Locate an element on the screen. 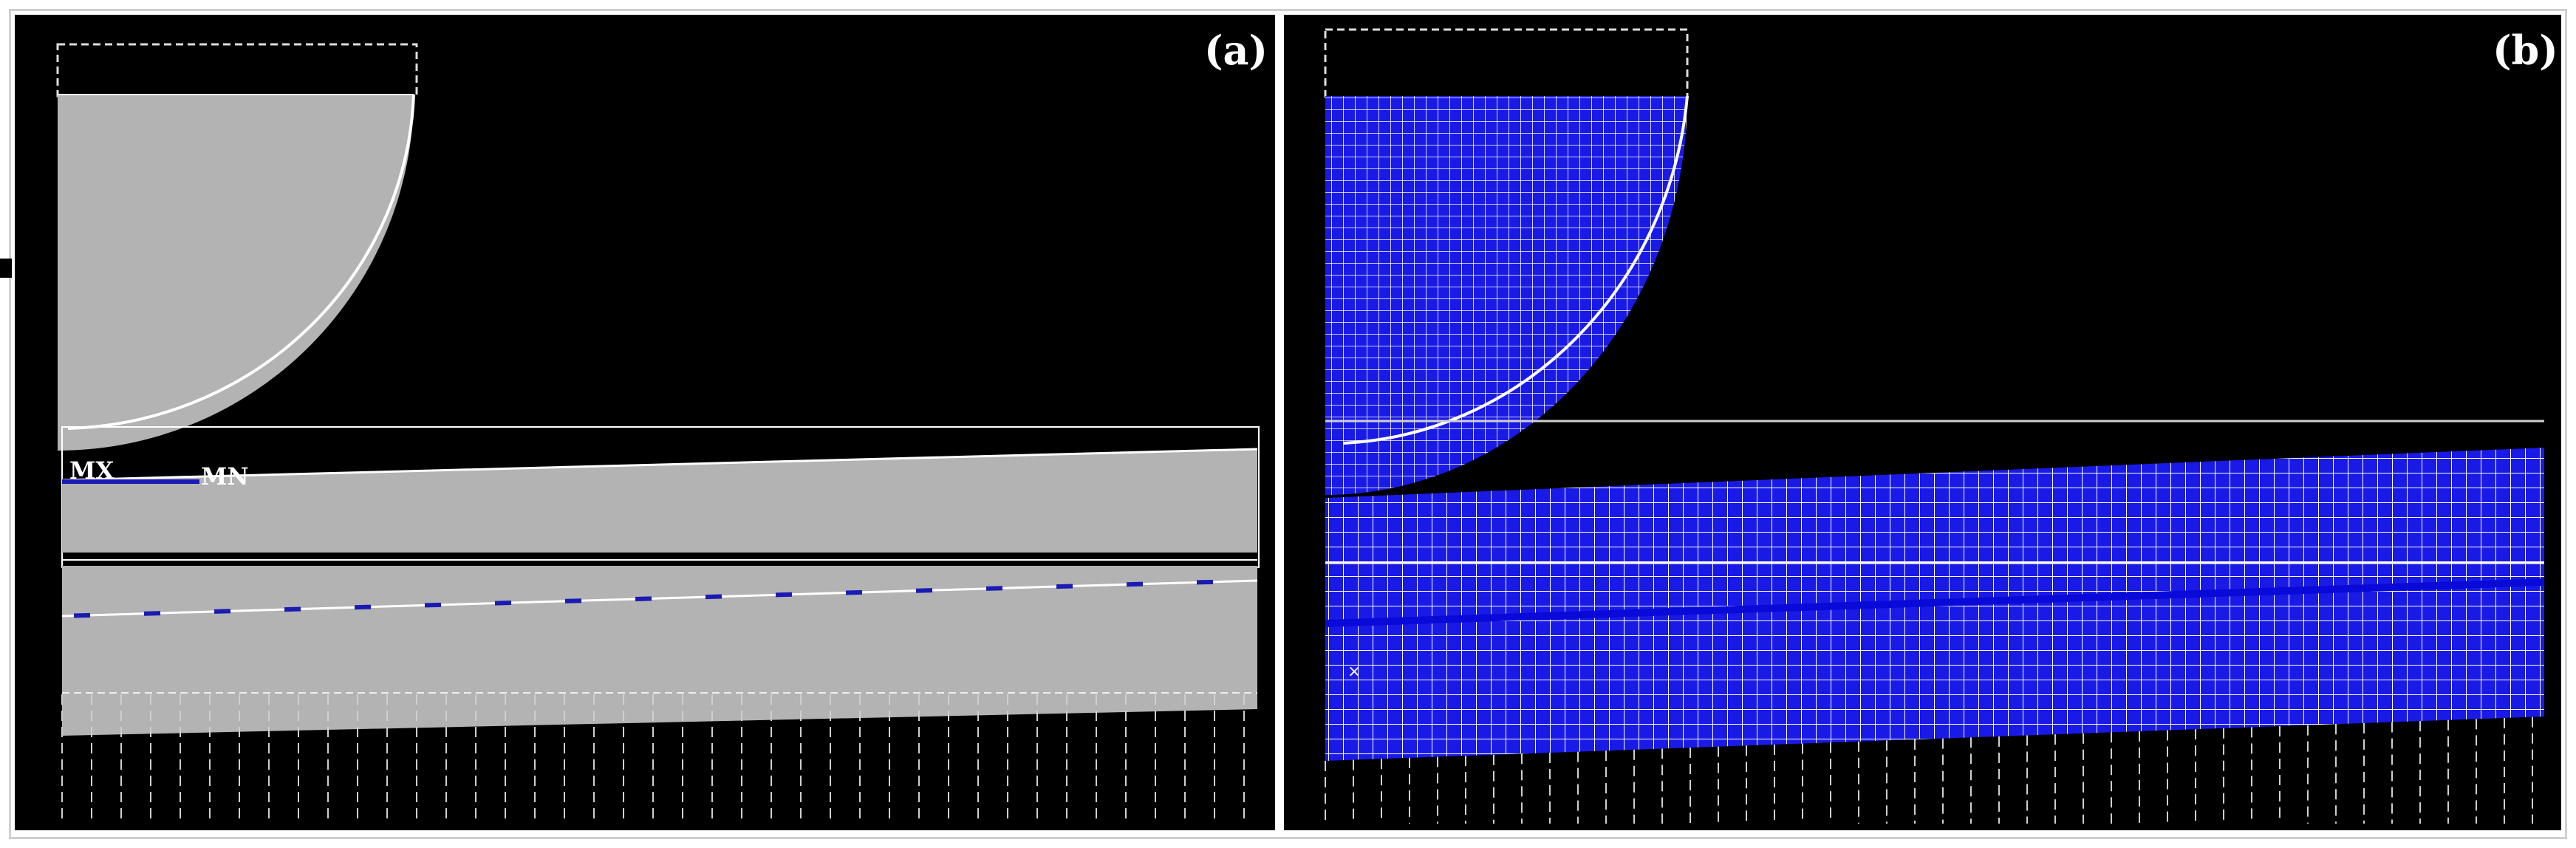 This screenshot has height=848, width=2576. upper-layer-top-edge is located at coordinates (659, 465).